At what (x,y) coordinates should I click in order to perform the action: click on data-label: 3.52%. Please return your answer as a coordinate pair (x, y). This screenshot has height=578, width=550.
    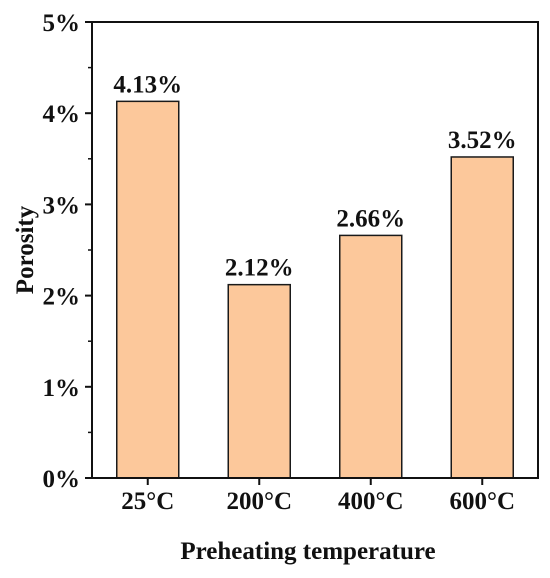
    Looking at the image, I should click on (482, 140).